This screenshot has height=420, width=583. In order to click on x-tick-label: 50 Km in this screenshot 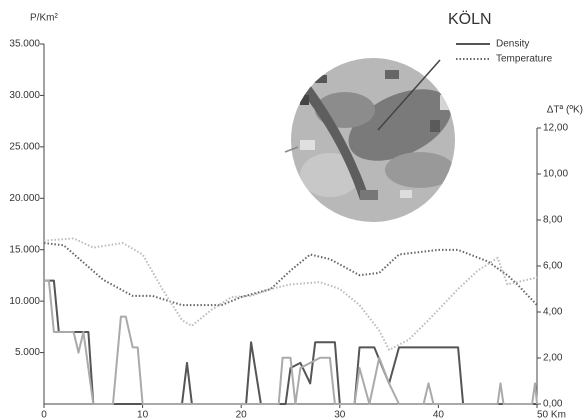, I will do `click(551, 415)`.